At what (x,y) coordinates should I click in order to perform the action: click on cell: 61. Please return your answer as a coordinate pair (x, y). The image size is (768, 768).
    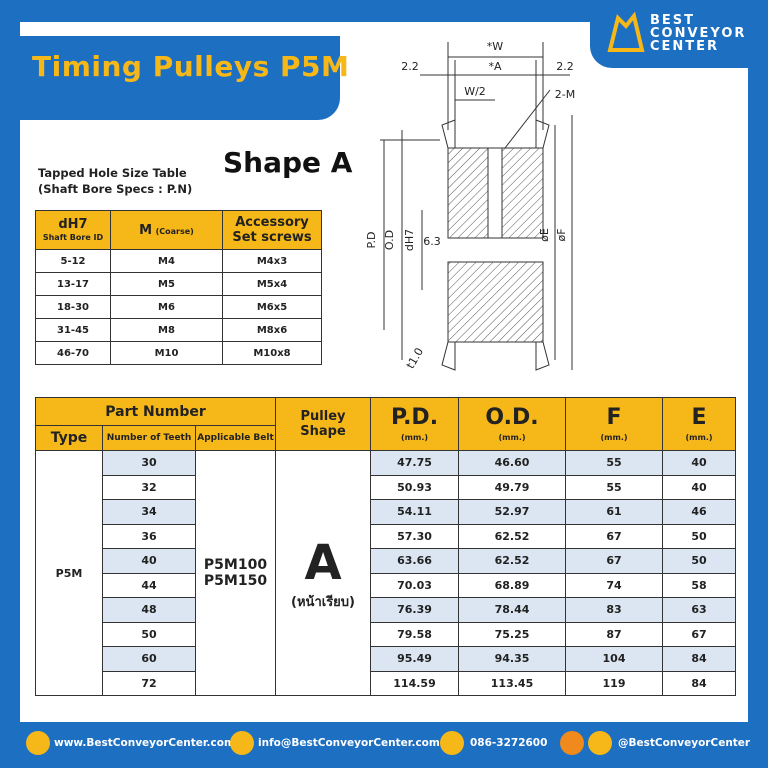
    Looking at the image, I should click on (614, 512).